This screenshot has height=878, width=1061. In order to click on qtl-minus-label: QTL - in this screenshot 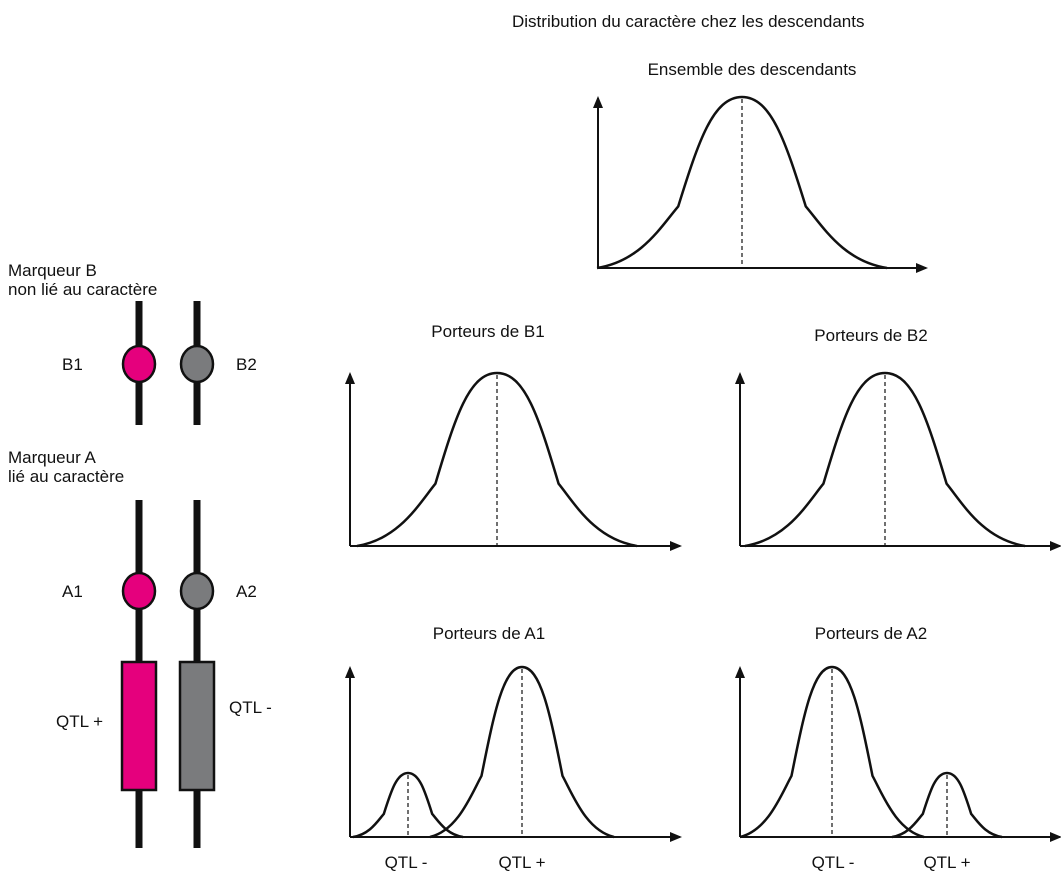, I will do `click(250, 707)`.